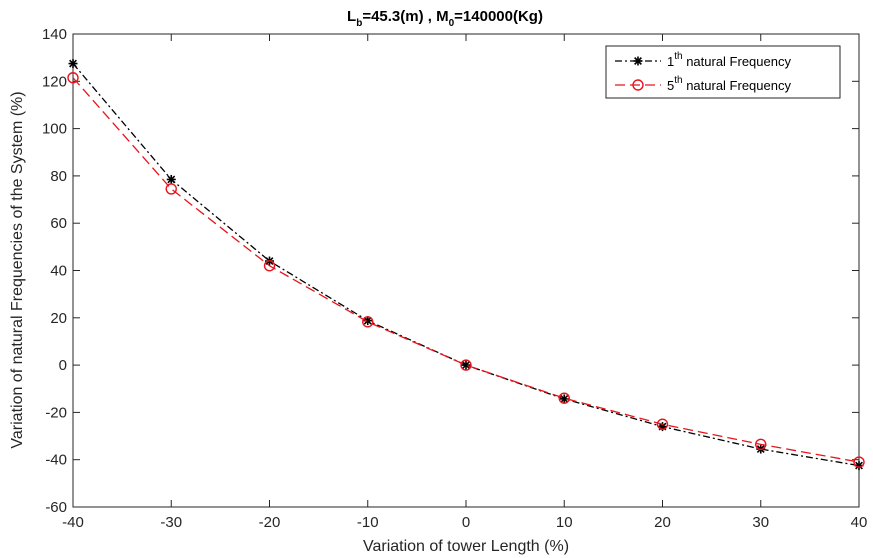 The height and width of the screenshot is (558, 873). Describe the element at coordinates (58, 176) in the screenshot. I see `y-tick-label: 80` at that location.